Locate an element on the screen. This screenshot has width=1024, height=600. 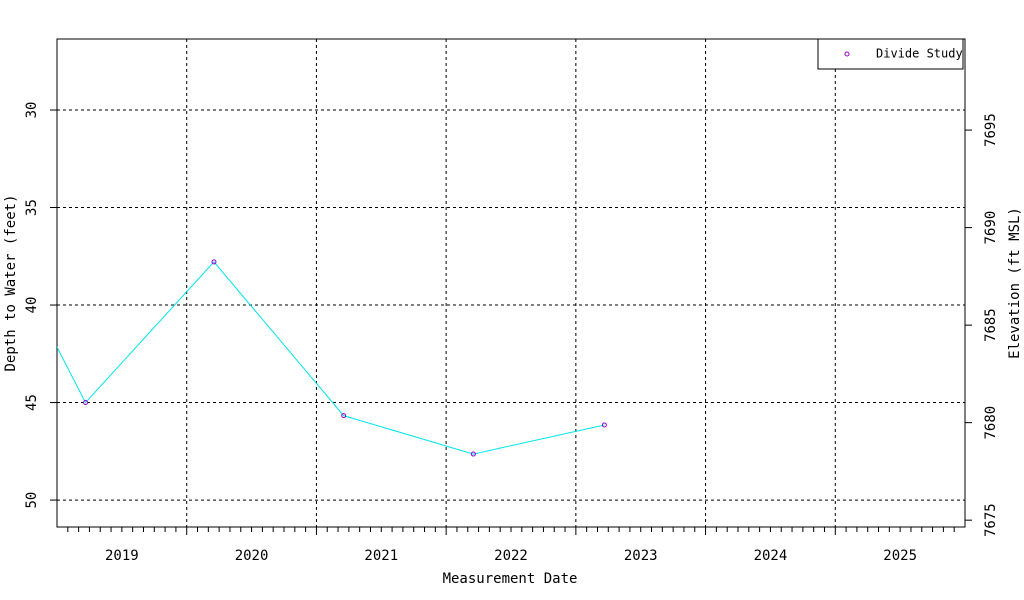
x-tick-label: 2024 is located at coordinates (771, 556).